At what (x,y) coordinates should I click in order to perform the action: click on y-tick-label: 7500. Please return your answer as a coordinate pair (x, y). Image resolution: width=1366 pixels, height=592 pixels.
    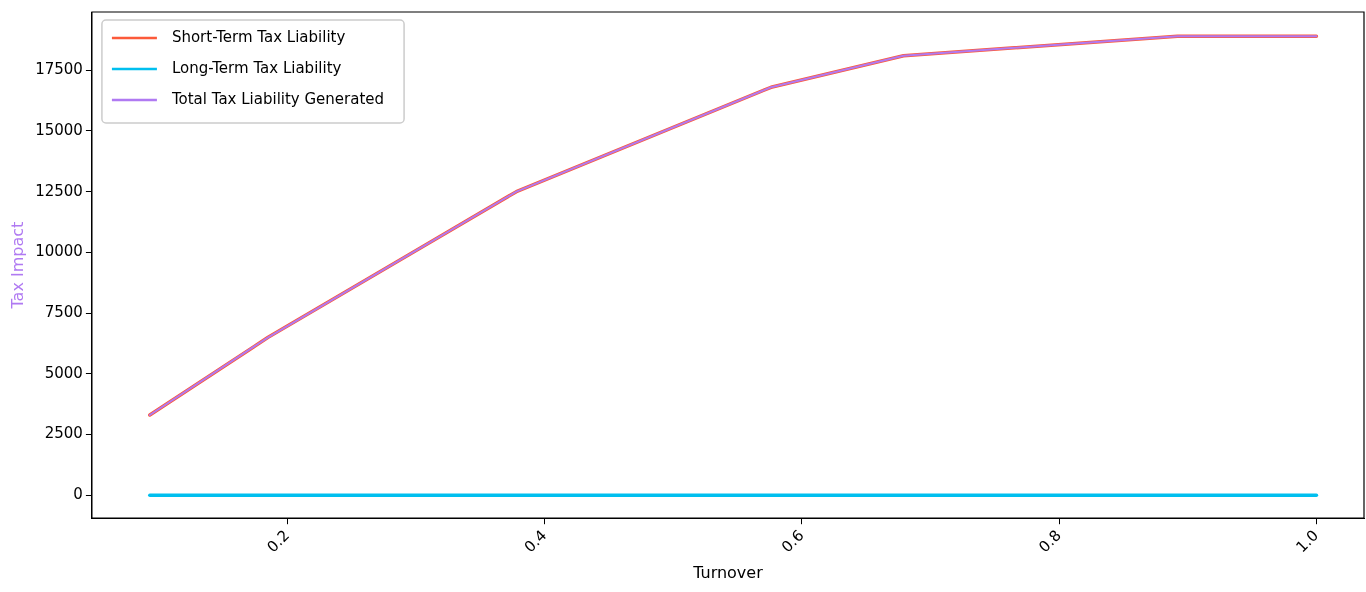
    Looking at the image, I should click on (63, 311).